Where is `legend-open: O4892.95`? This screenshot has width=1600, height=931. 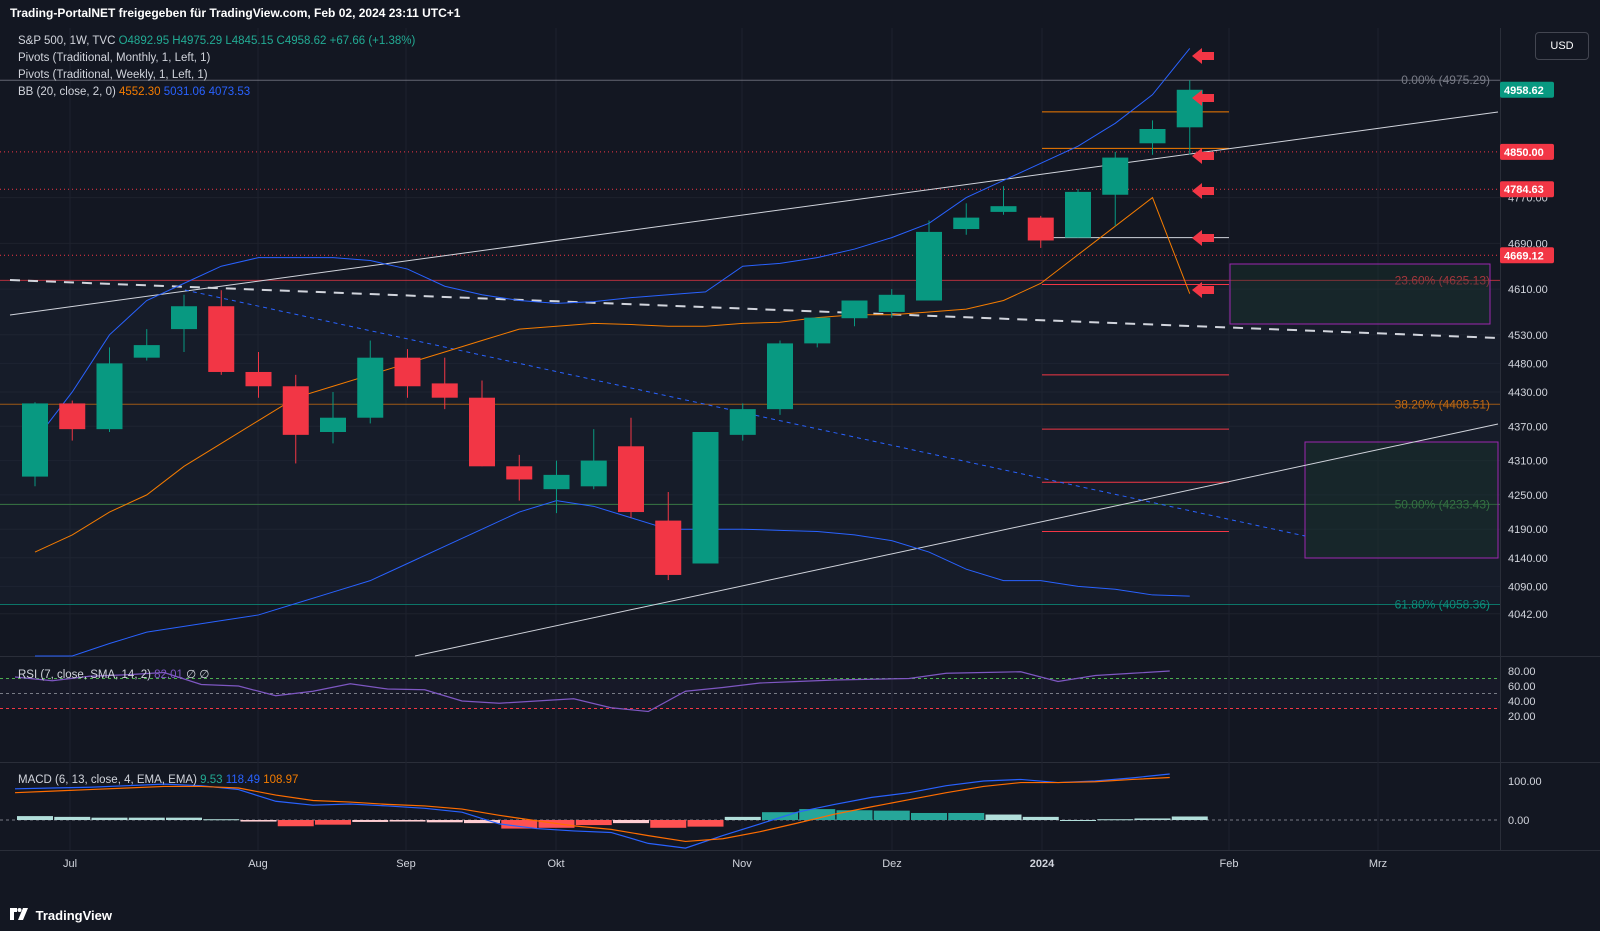
legend-open: O4892.95 is located at coordinates (144, 41).